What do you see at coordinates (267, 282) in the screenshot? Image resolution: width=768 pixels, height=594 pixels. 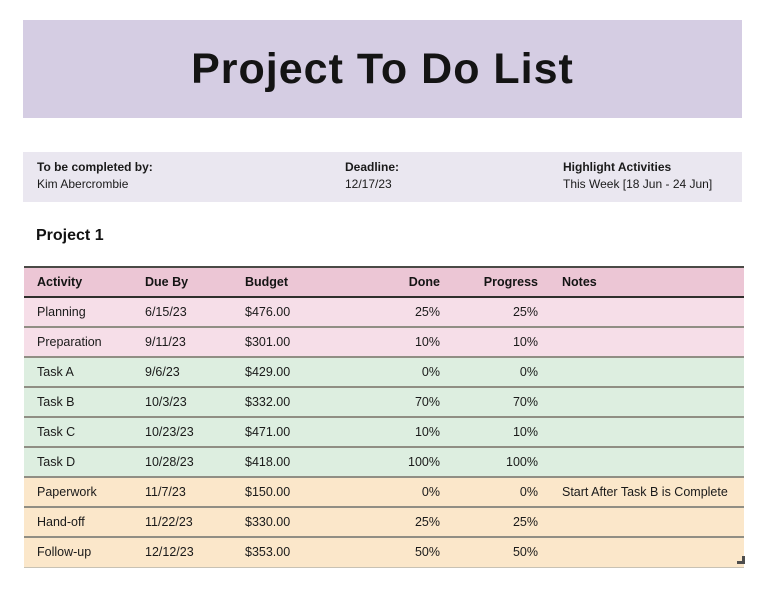 I see `column-header-budget: Budget` at bounding box center [267, 282].